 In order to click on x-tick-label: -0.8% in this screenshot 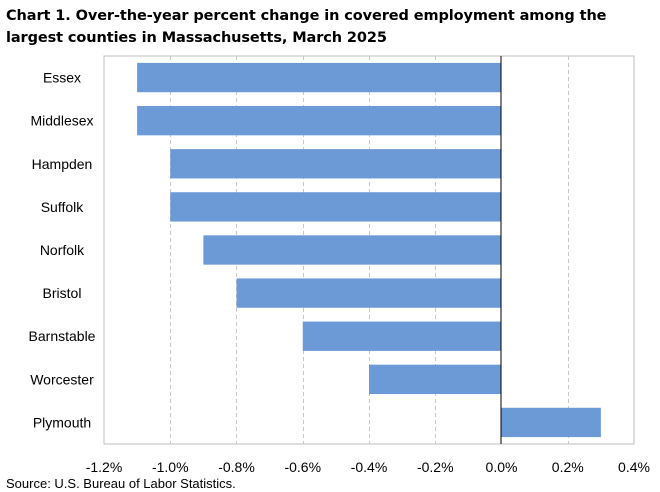, I will do `click(236, 467)`.